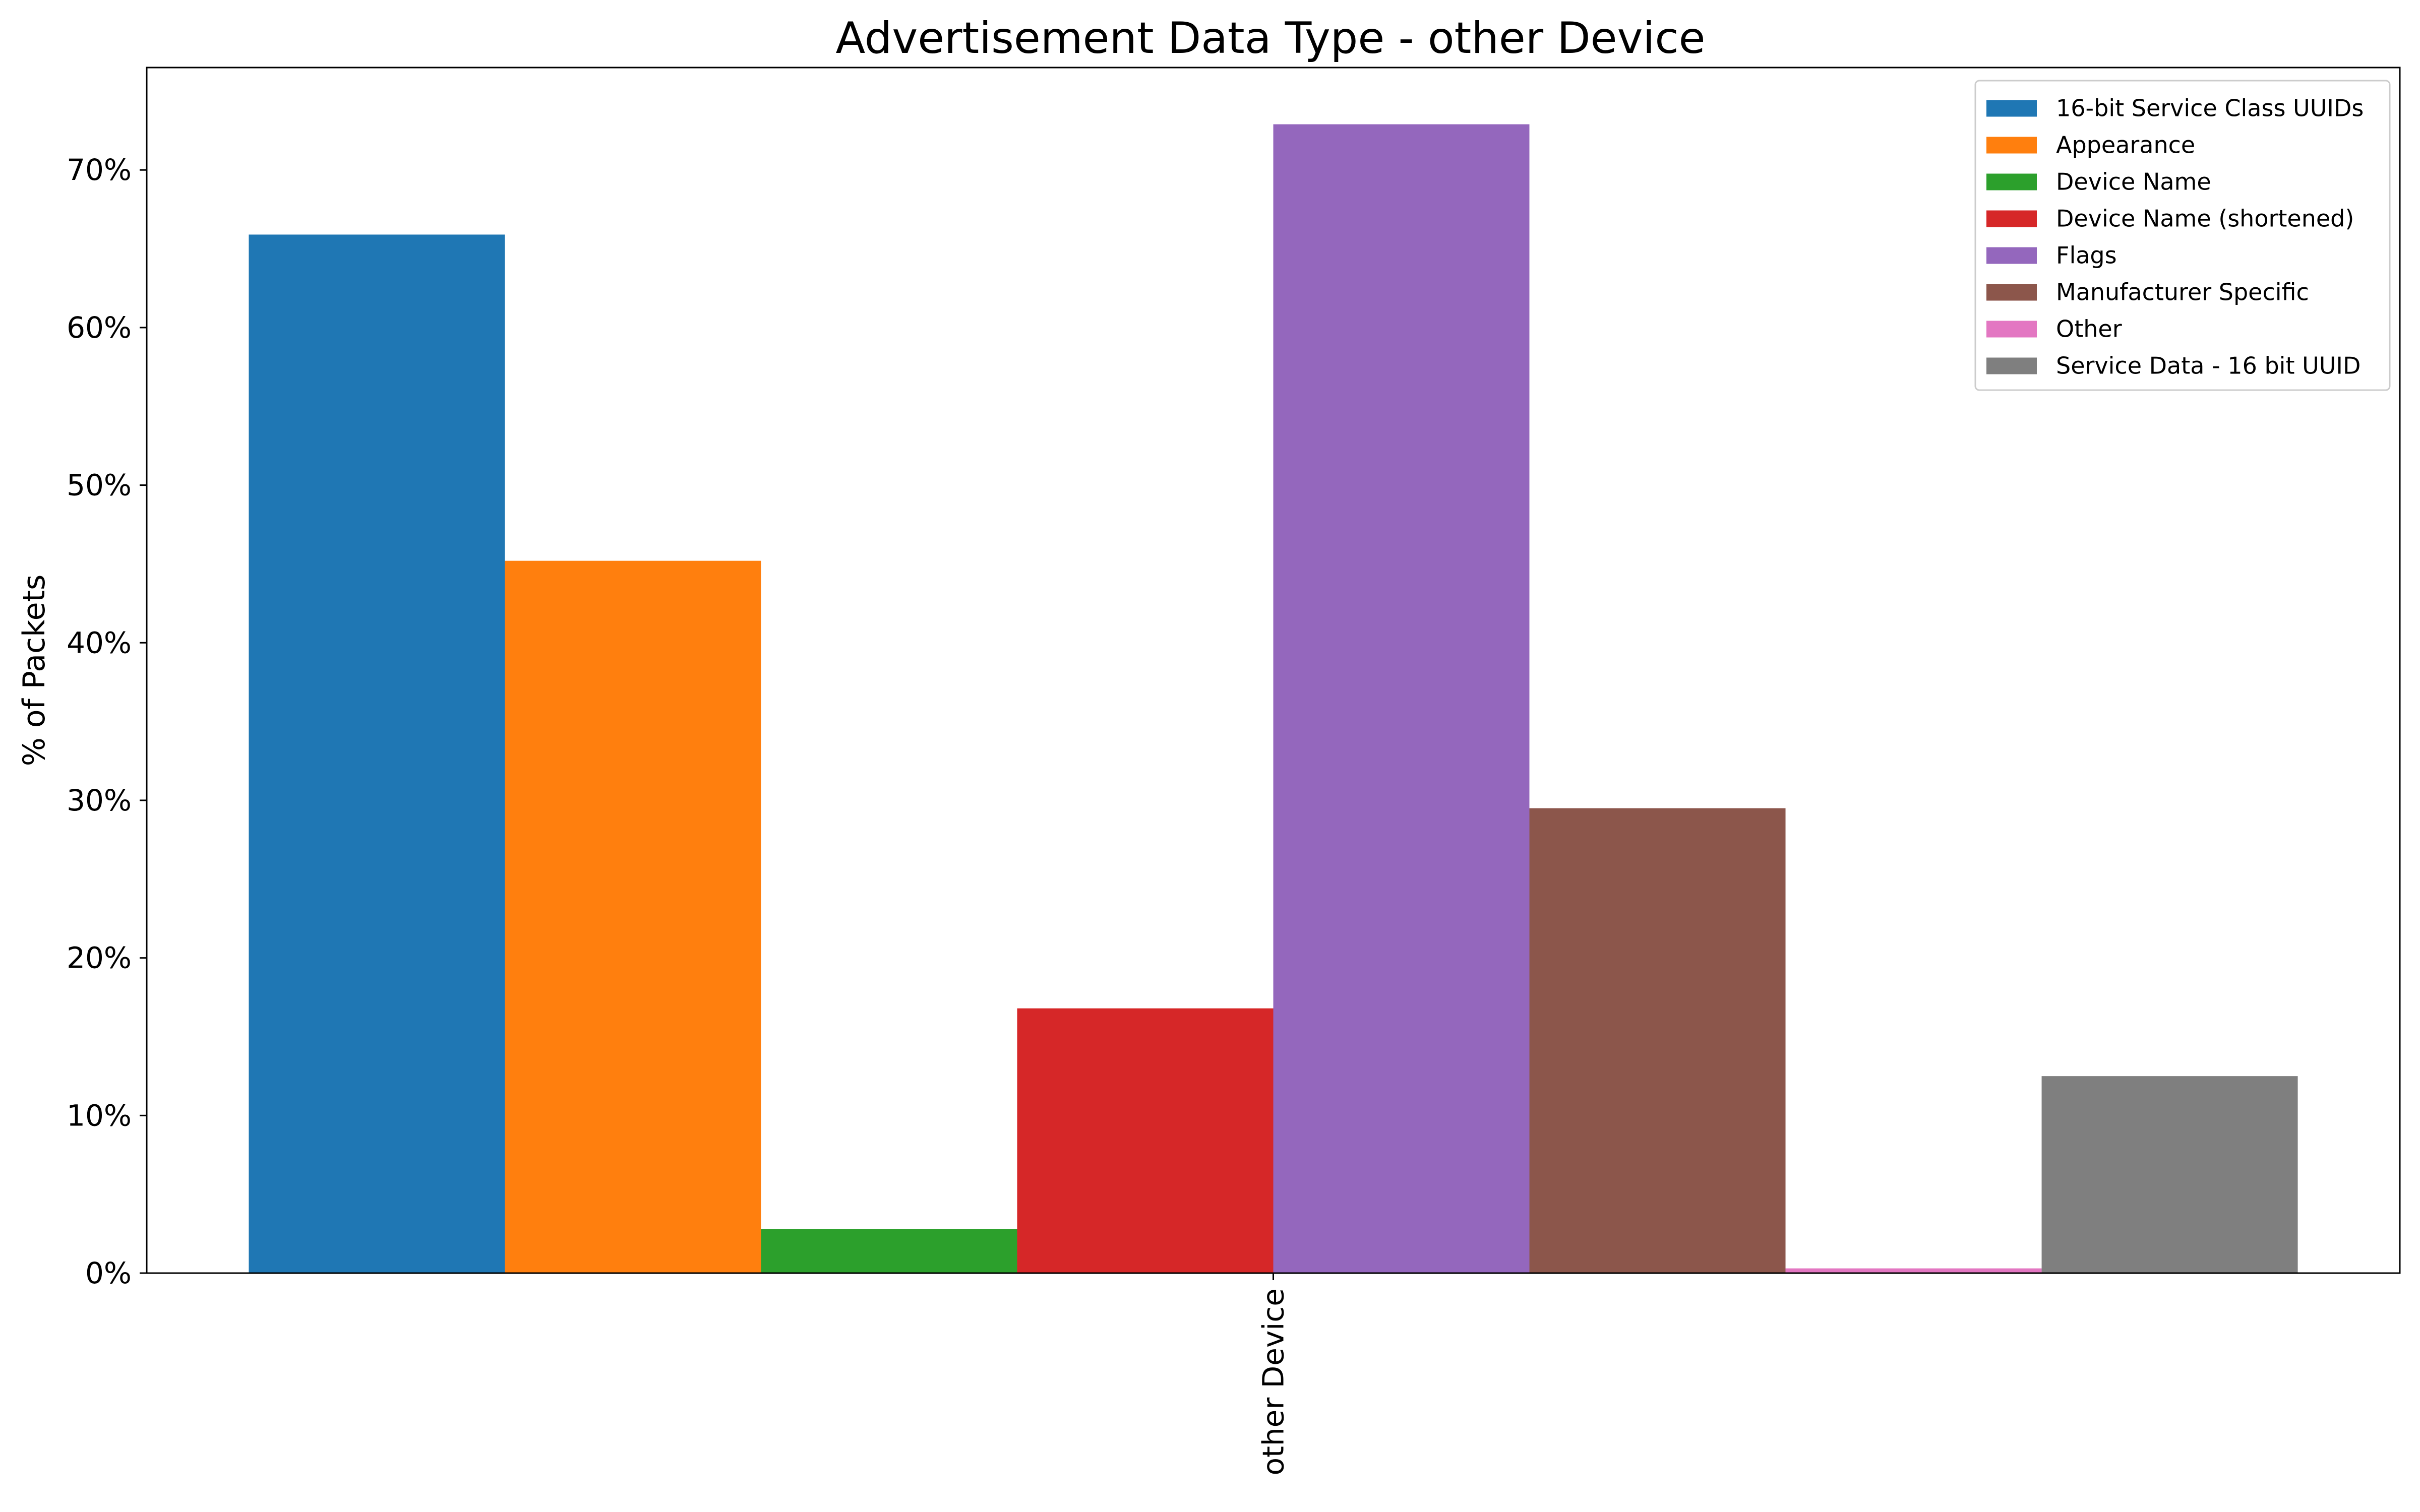 The width and height of the screenshot is (2420, 1512). What do you see at coordinates (2133, 182) in the screenshot?
I see `legend-label: Device Name` at bounding box center [2133, 182].